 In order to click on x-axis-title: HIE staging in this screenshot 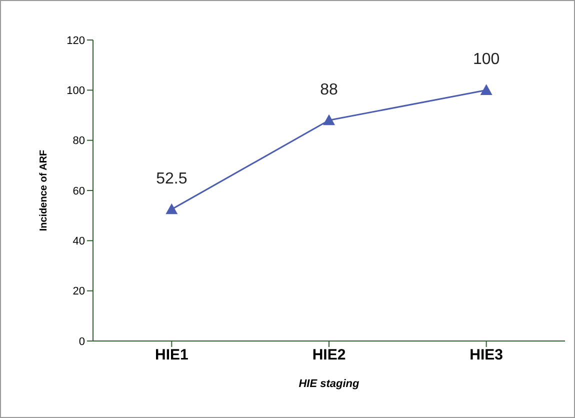, I will do `click(329, 384)`.